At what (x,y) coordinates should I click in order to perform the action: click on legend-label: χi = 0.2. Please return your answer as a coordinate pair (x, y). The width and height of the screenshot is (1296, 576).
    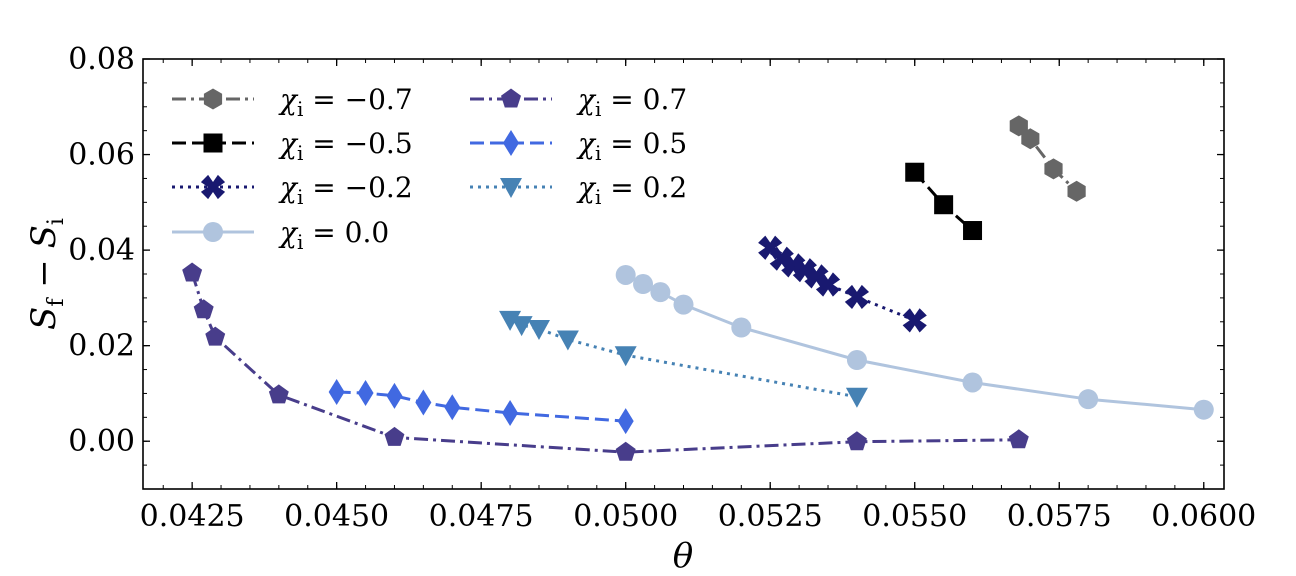
    Looking at the image, I should click on (631, 190).